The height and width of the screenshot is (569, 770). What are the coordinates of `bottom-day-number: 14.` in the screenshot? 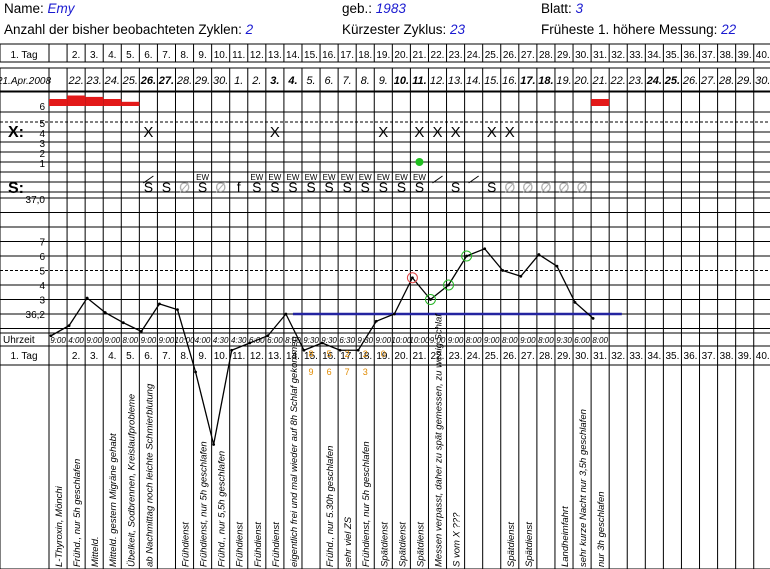 It's located at (293, 356).